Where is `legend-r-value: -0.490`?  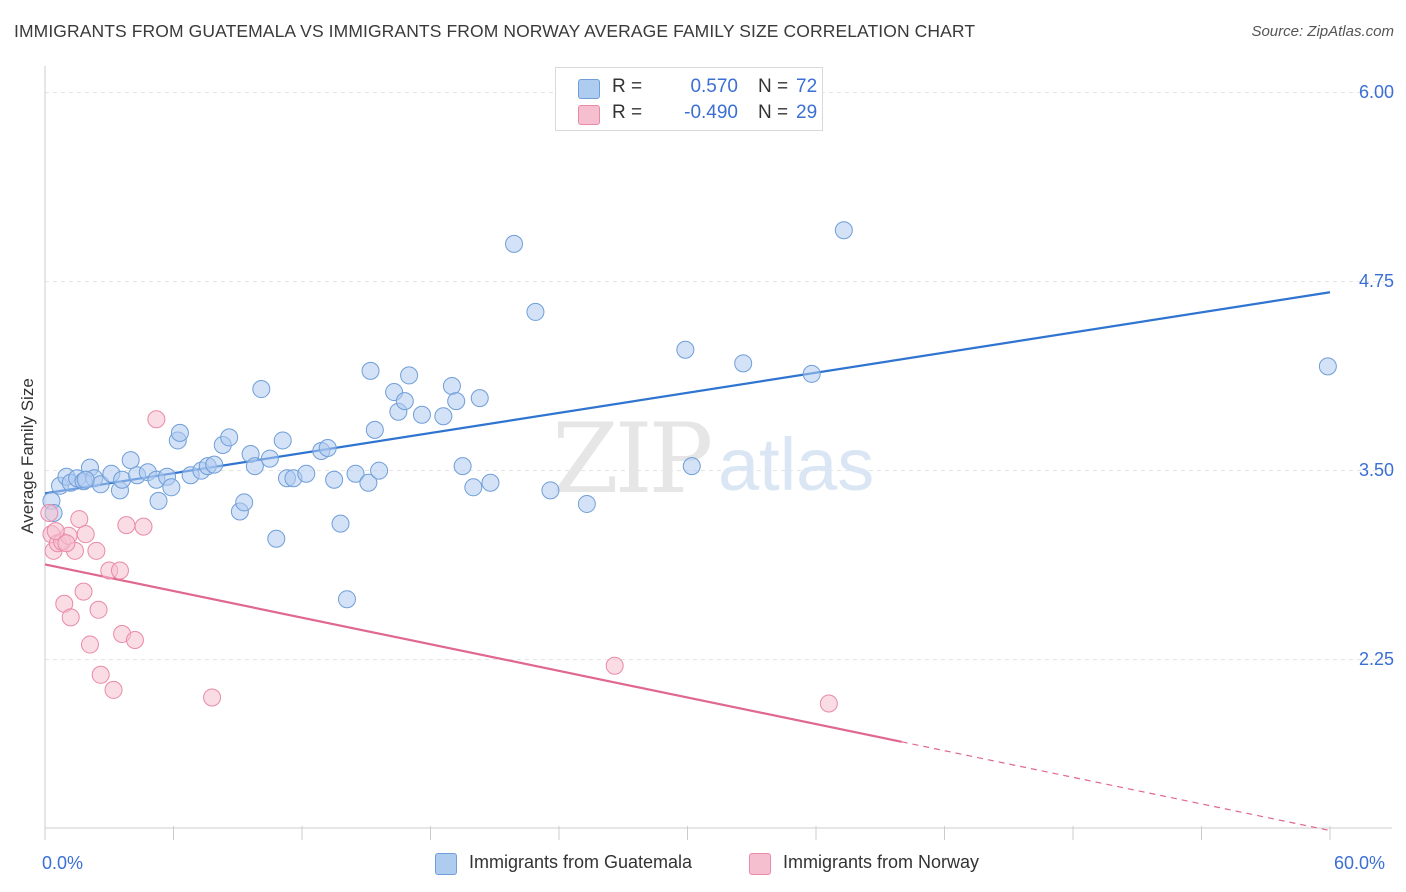 legend-r-value: -0.490 is located at coordinates (711, 112).